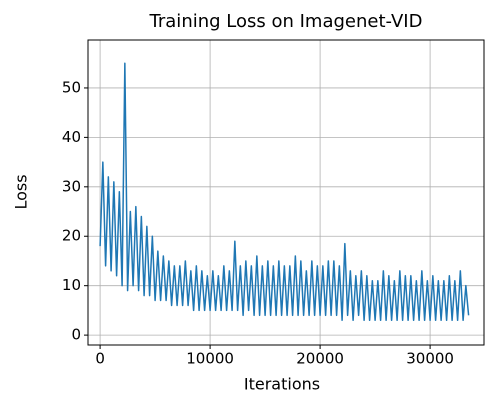  Describe the element at coordinates (282, 384) in the screenshot. I see `x-axis-label: Iterations` at that location.